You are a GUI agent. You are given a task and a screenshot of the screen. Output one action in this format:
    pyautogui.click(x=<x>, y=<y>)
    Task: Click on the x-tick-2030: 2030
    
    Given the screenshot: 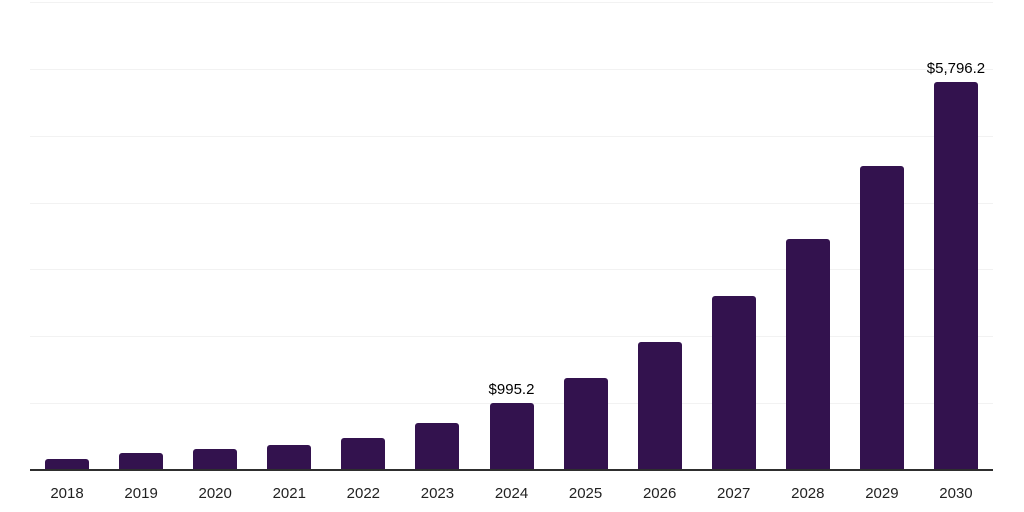 What is the action you would take?
    pyautogui.click(x=956, y=493)
    